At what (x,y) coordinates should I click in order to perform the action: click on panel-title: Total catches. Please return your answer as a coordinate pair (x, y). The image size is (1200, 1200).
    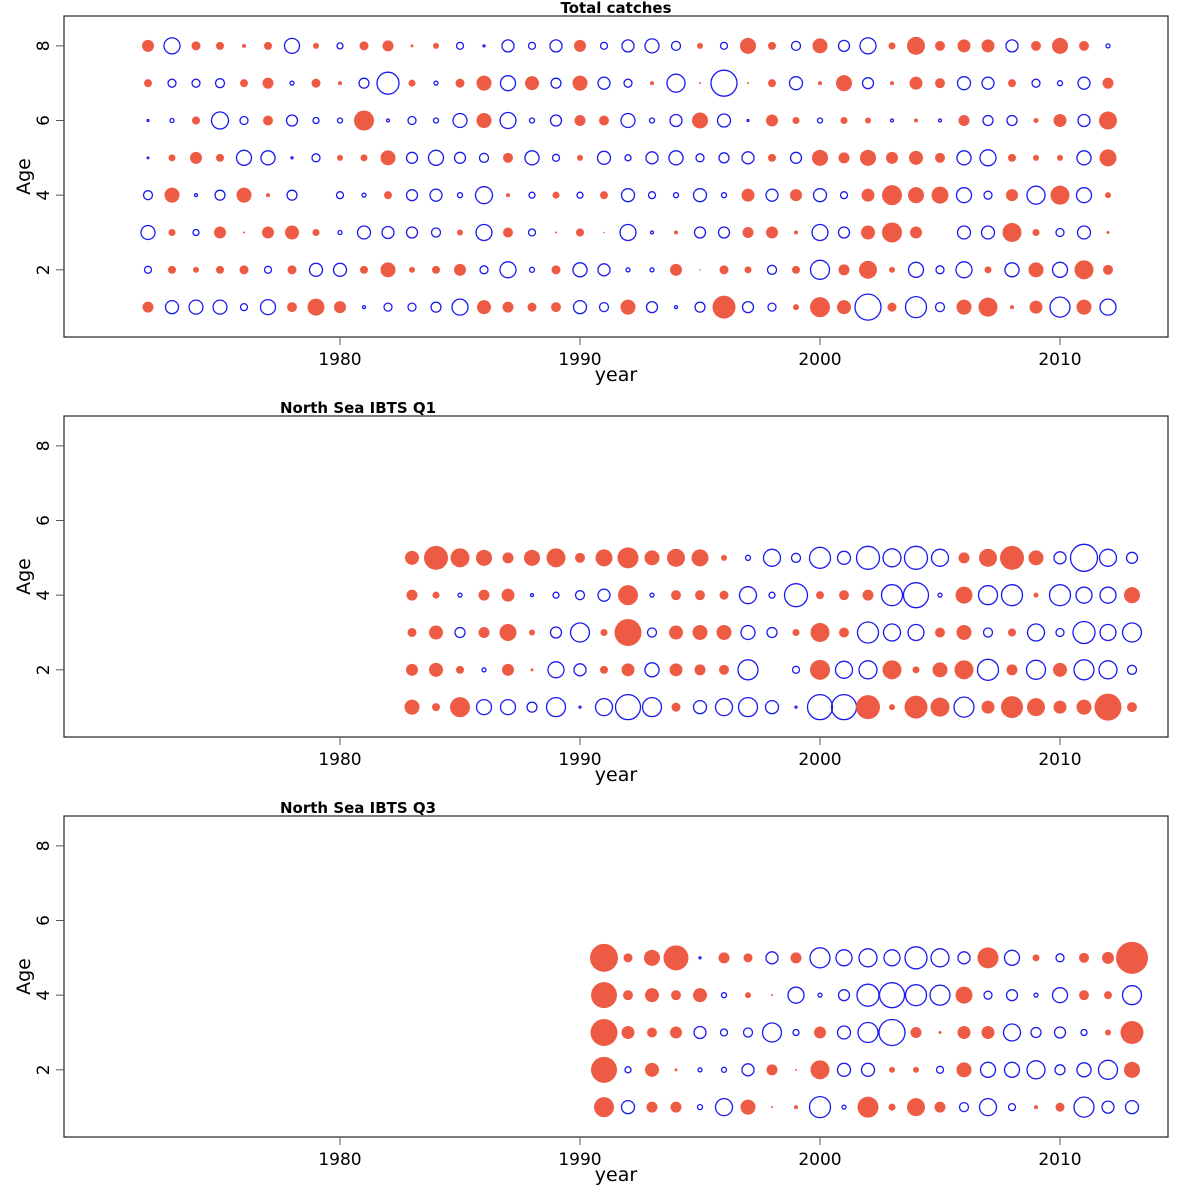
    Looking at the image, I should click on (615, 8).